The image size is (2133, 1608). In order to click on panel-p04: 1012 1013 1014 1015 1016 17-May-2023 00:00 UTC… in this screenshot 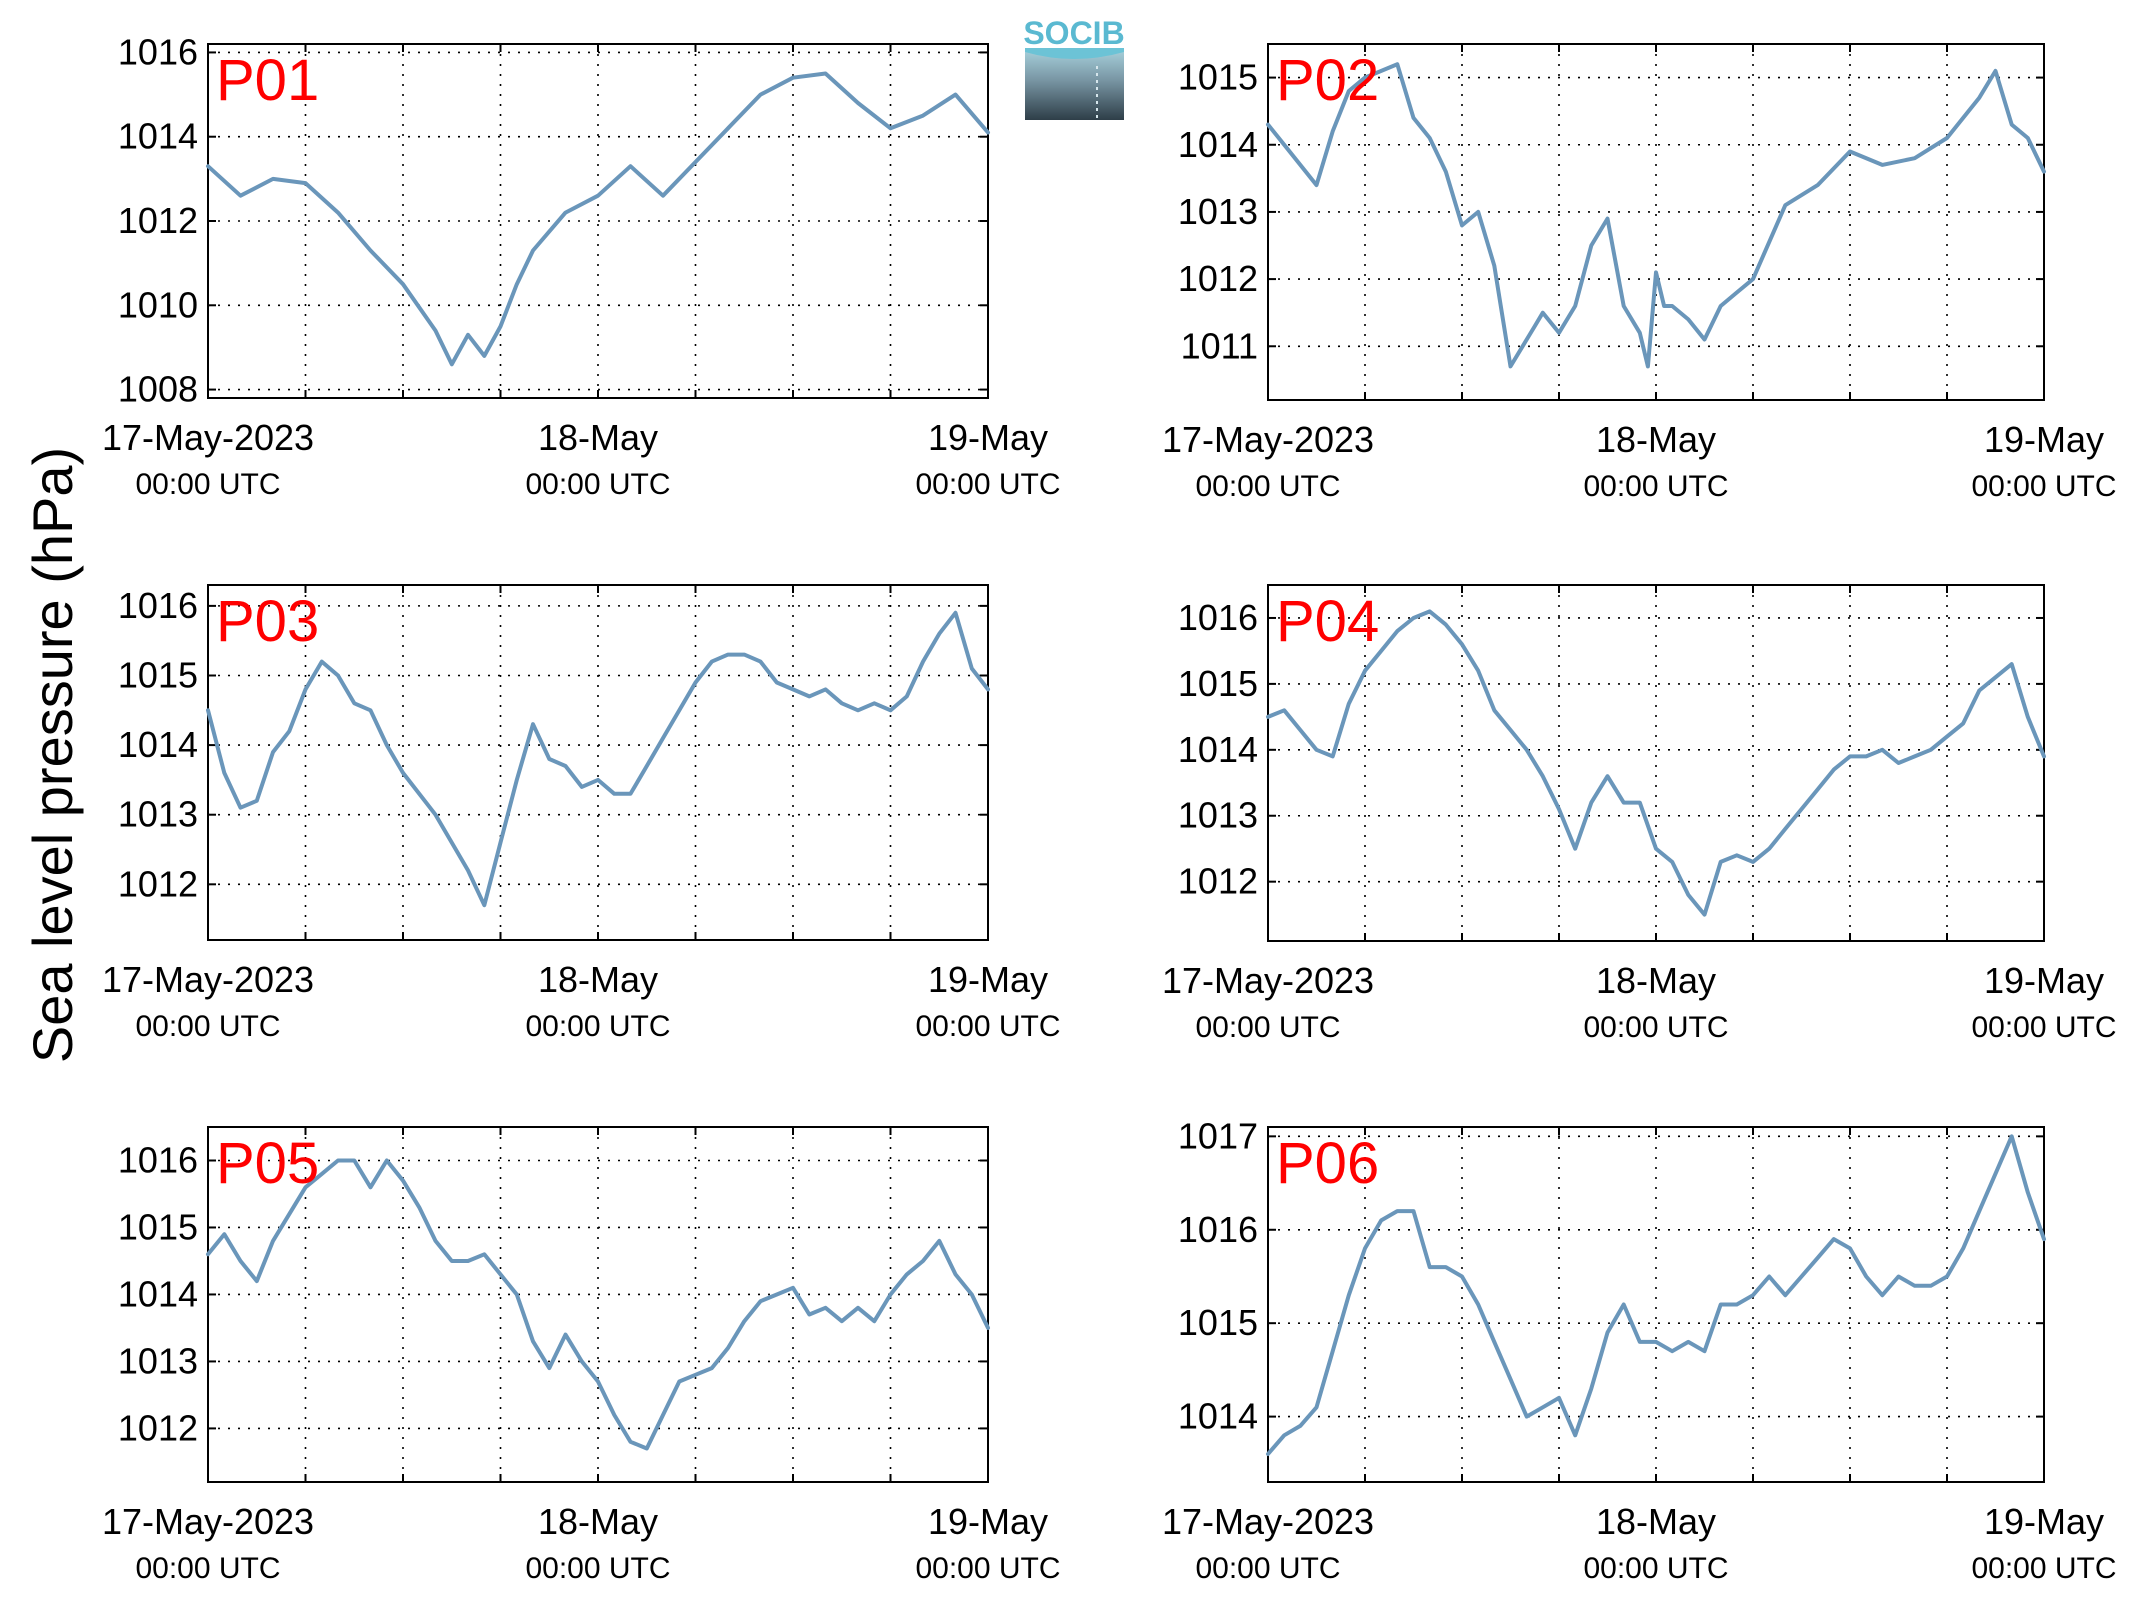, I will do `click(1639, 814)`.